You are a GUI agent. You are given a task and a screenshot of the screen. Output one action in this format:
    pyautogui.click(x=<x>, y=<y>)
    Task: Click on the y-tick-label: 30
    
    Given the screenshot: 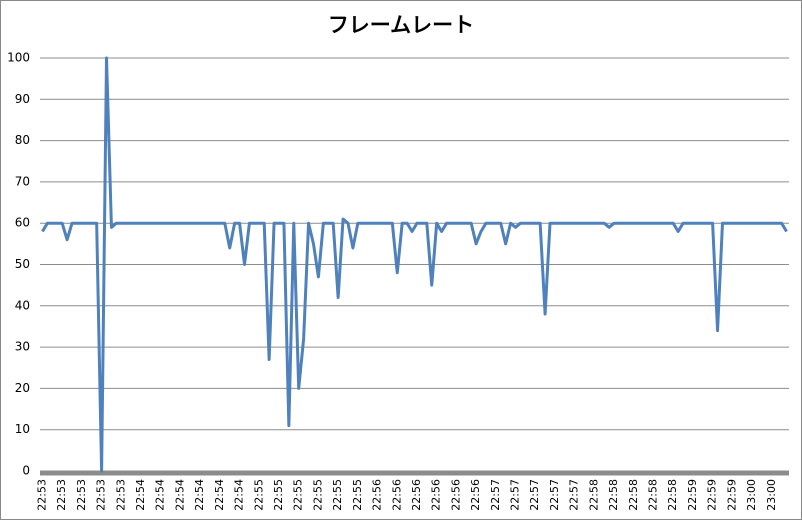 What is the action you would take?
    pyautogui.click(x=22, y=347)
    